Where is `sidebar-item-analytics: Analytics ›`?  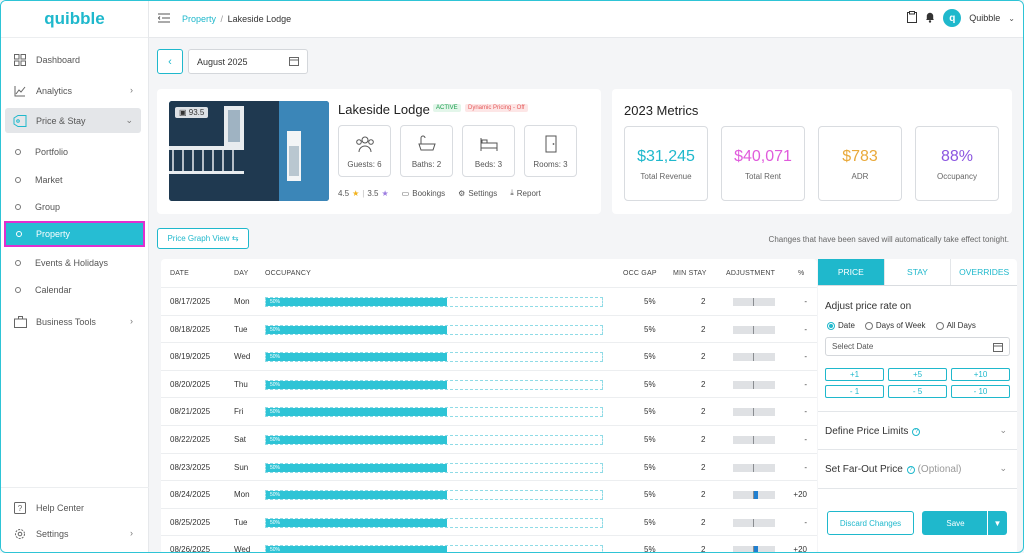
sidebar-item-analytics: Analytics › is located at coordinates (73, 90).